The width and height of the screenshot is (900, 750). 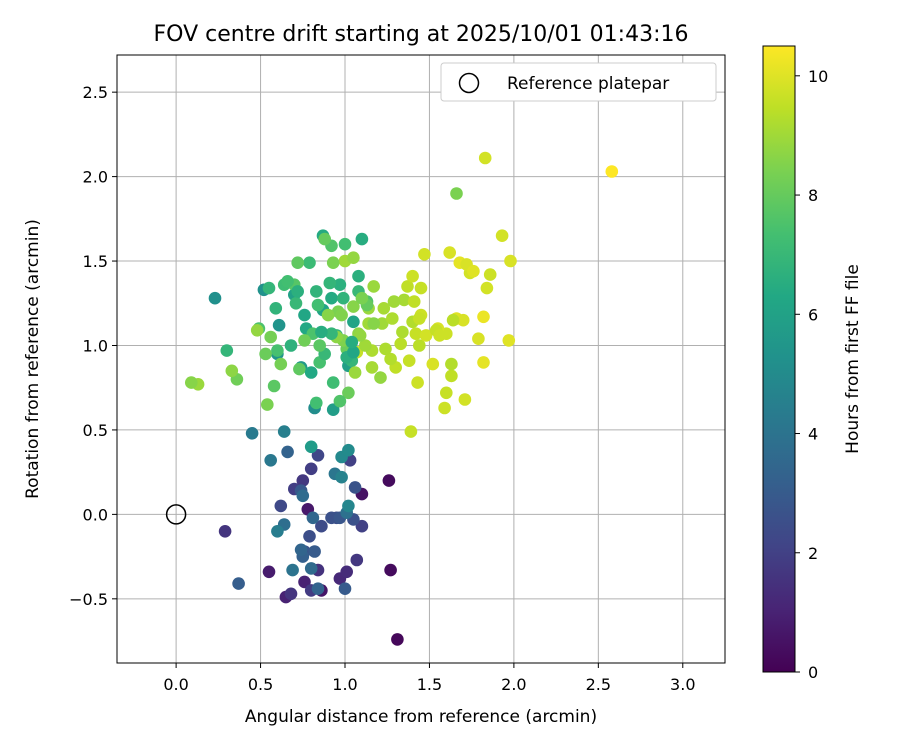 What do you see at coordinates (421, 717) in the screenshot?
I see `x-axis-label: Angular distance from reference (arcmin)` at bounding box center [421, 717].